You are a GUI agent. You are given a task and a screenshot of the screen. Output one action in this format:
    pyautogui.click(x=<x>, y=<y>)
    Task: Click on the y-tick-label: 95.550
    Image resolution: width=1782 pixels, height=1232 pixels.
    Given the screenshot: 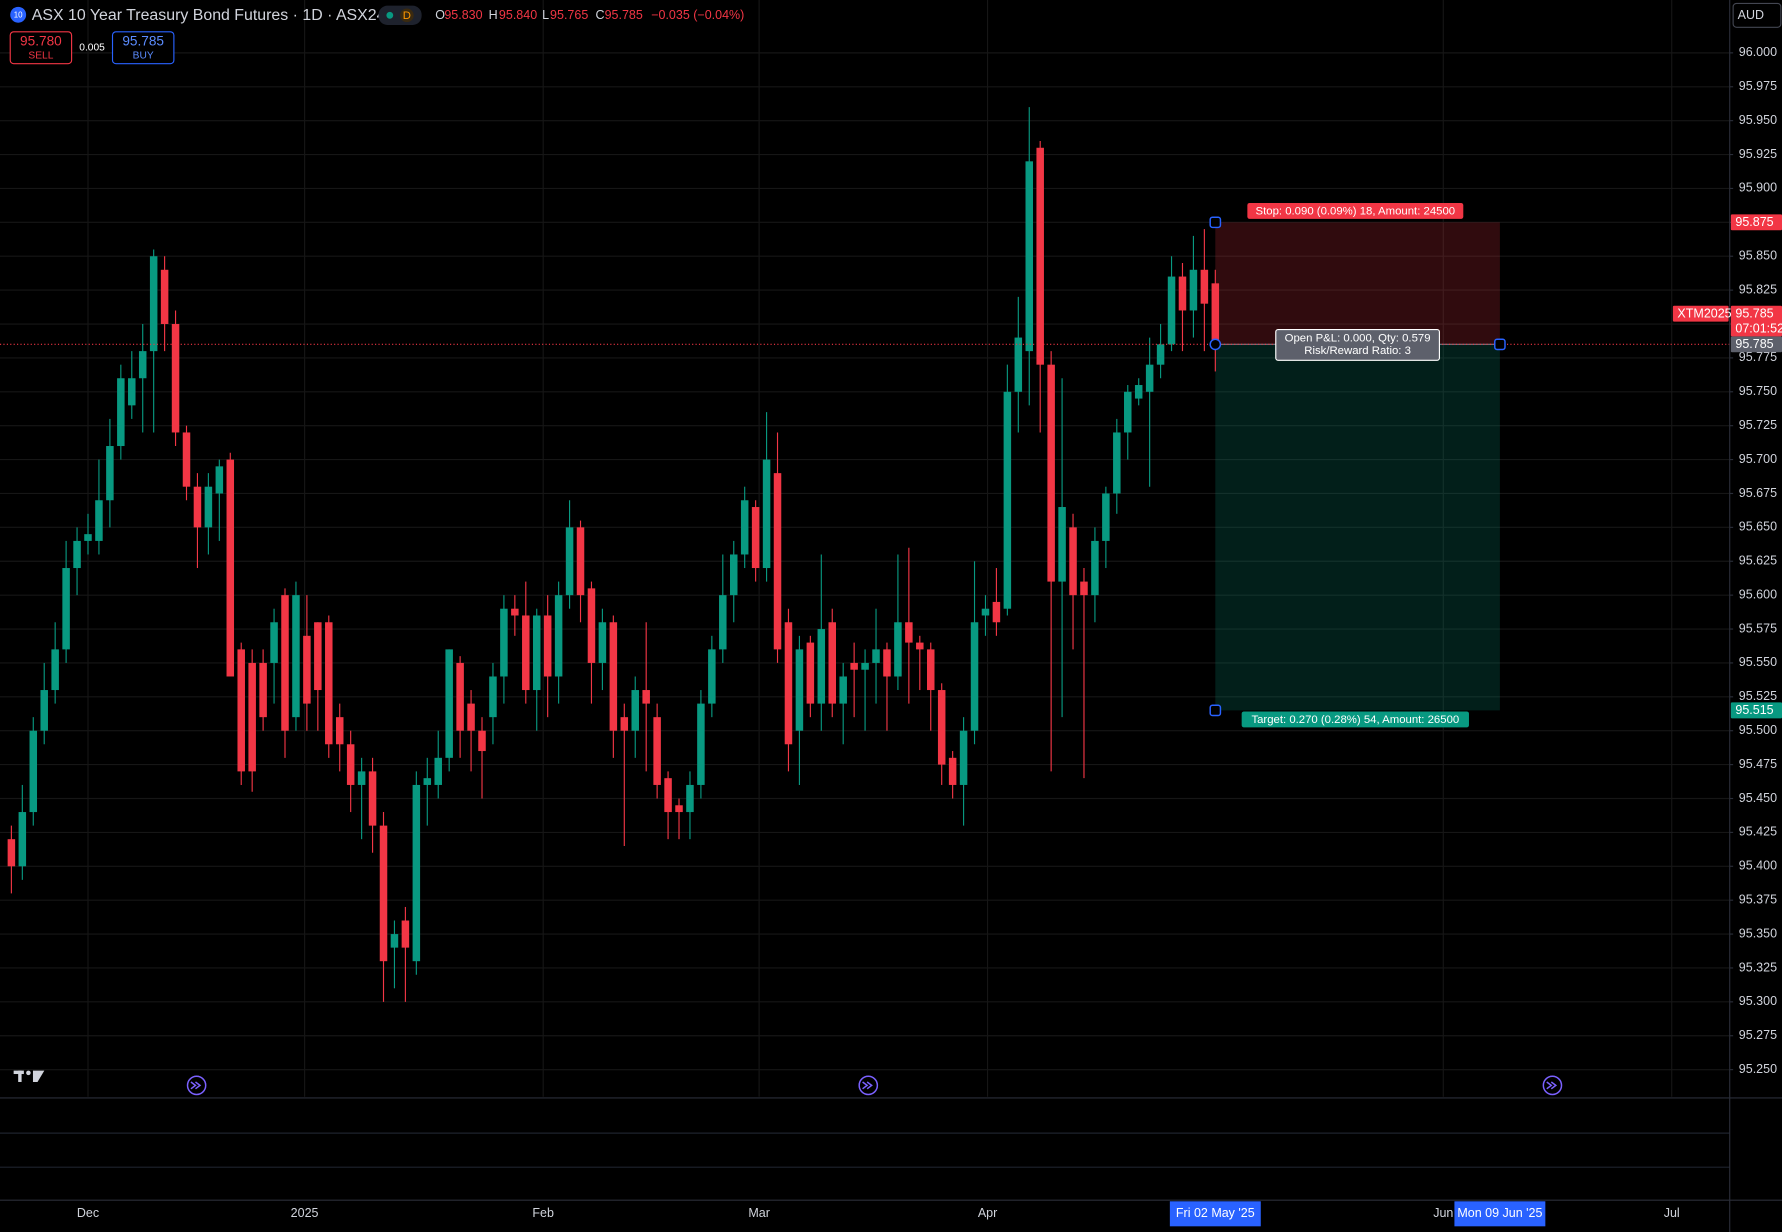 What is the action you would take?
    pyautogui.click(x=1758, y=662)
    